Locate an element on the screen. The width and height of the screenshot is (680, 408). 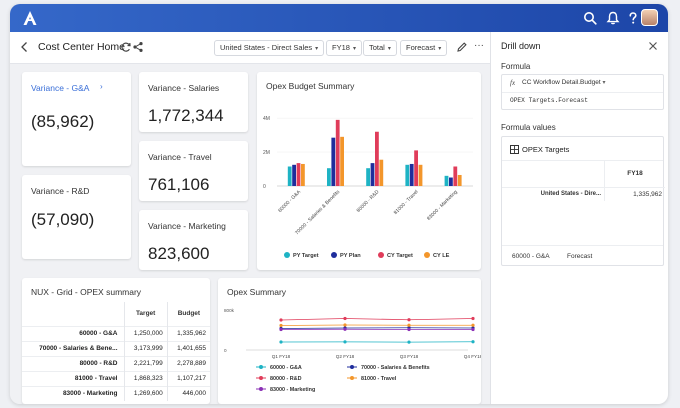
filter-level: Total ▾ is located at coordinates (380, 48).